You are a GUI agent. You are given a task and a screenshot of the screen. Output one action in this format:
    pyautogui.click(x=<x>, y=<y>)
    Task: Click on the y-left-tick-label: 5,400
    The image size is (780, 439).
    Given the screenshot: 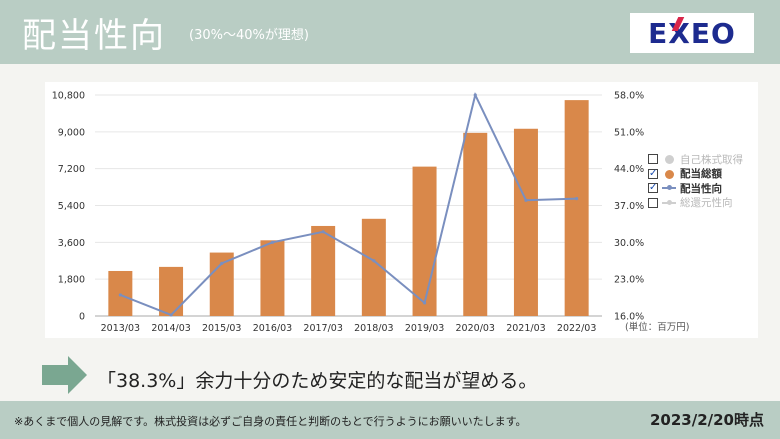 What is the action you would take?
    pyautogui.click(x=71, y=206)
    